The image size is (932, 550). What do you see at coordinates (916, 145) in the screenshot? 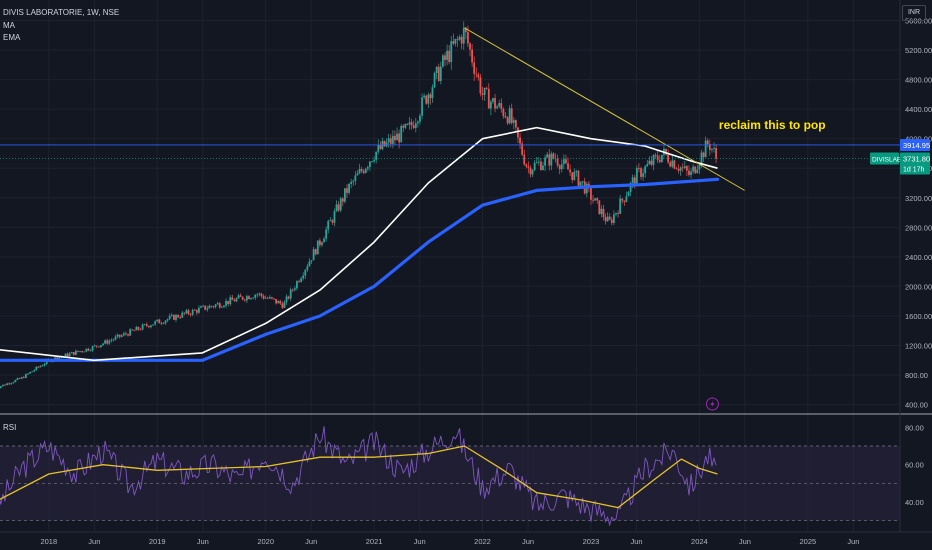
I see `resistance-tag-label: 3914.95` at bounding box center [916, 145].